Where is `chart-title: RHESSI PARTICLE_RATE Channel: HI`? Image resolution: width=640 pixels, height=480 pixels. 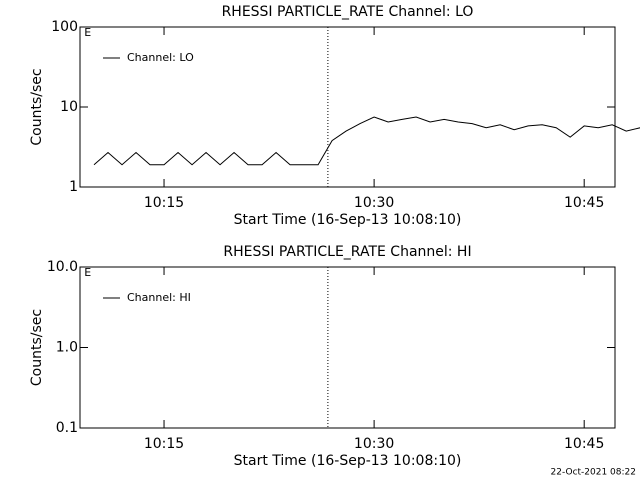 chart-title: RHESSI PARTICLE_RATE Channel: HI is located at coordinates (347, 252).